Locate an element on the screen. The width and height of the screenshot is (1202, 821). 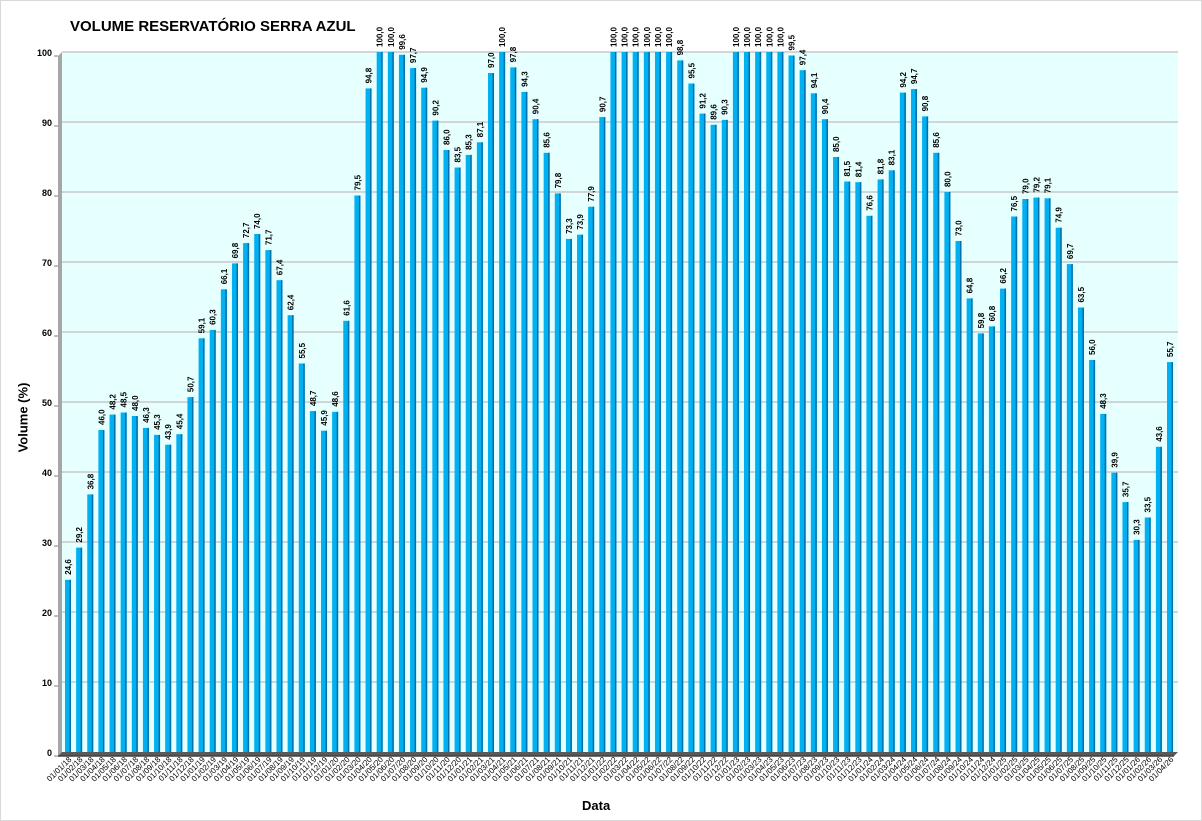
x-axis-label: Data is located at coordinates (596, 805).